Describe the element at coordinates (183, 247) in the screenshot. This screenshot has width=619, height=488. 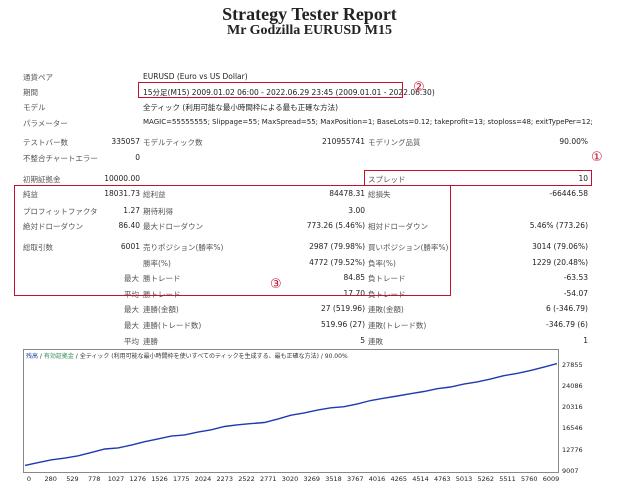
I see `short-pos-label: 売りポジション(勝率%)` at that location.